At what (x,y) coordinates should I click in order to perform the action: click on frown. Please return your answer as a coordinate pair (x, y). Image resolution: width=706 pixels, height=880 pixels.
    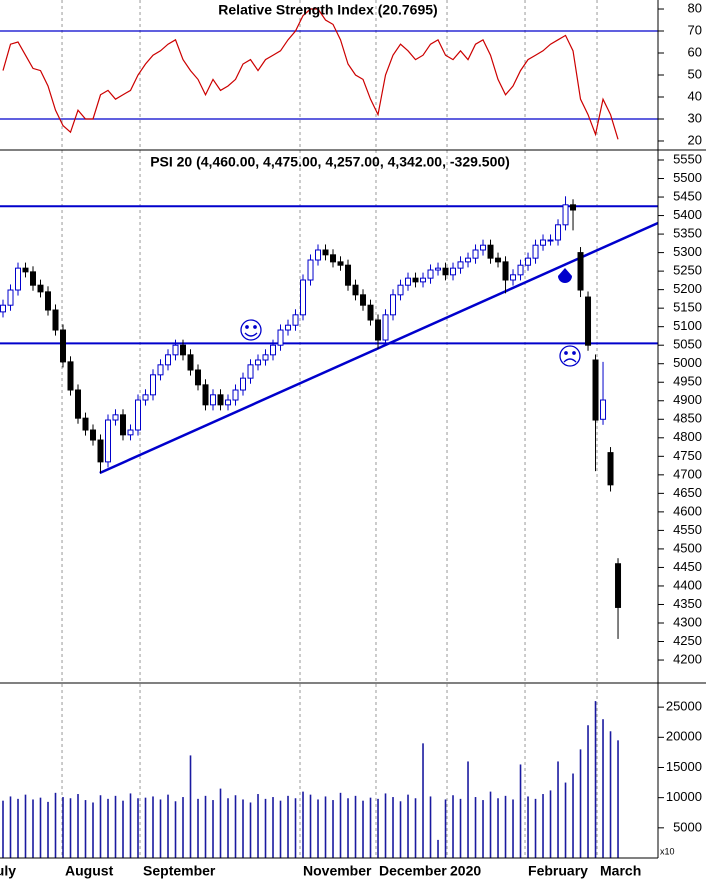
    Looking at the image, I should click on (570, 356).